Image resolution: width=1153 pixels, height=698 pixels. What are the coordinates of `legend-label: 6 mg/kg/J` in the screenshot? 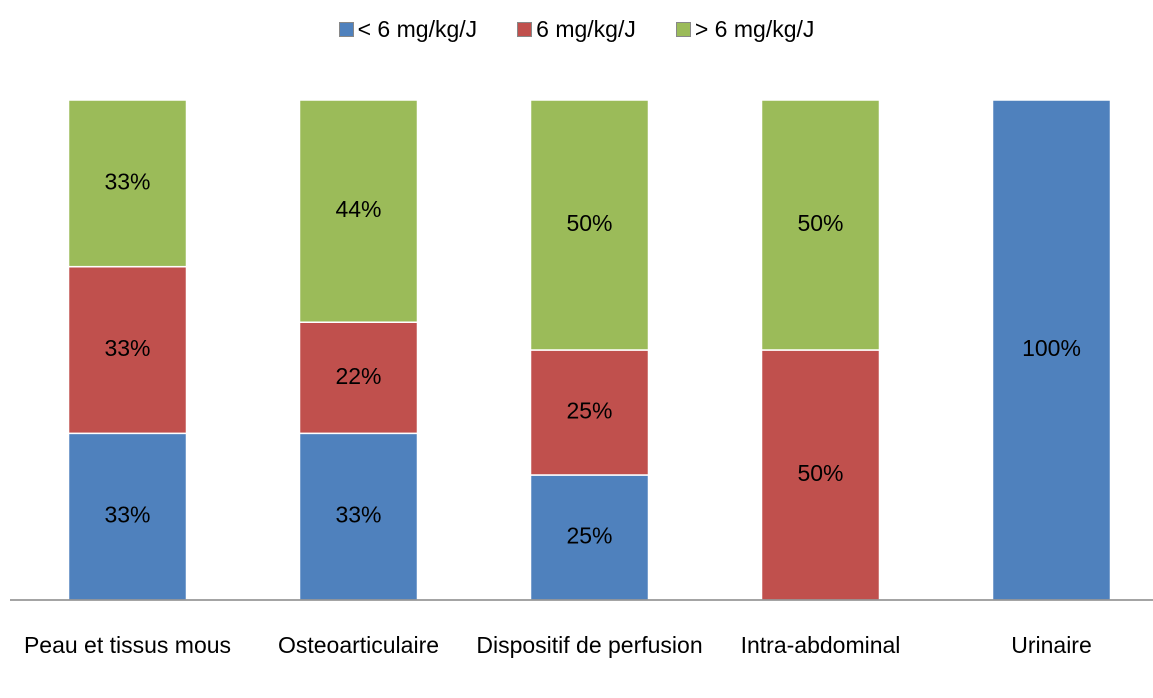 It's located at (586, 29).